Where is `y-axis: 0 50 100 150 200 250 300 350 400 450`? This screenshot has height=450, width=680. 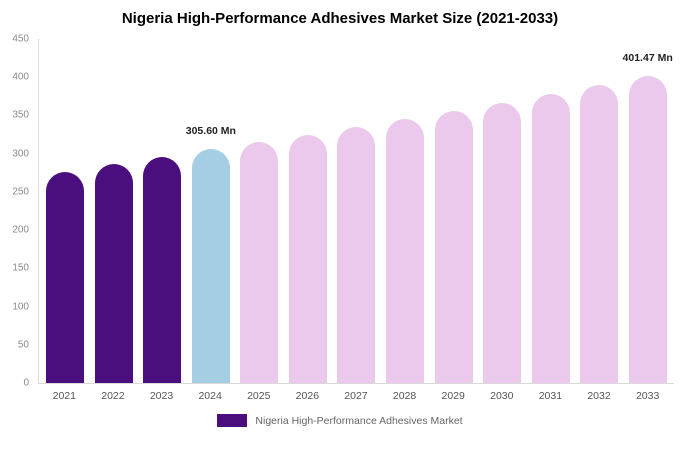 y-axis: 0 50 100 150 200 250 300 350 400 450 is located at coordinates (17, 211).